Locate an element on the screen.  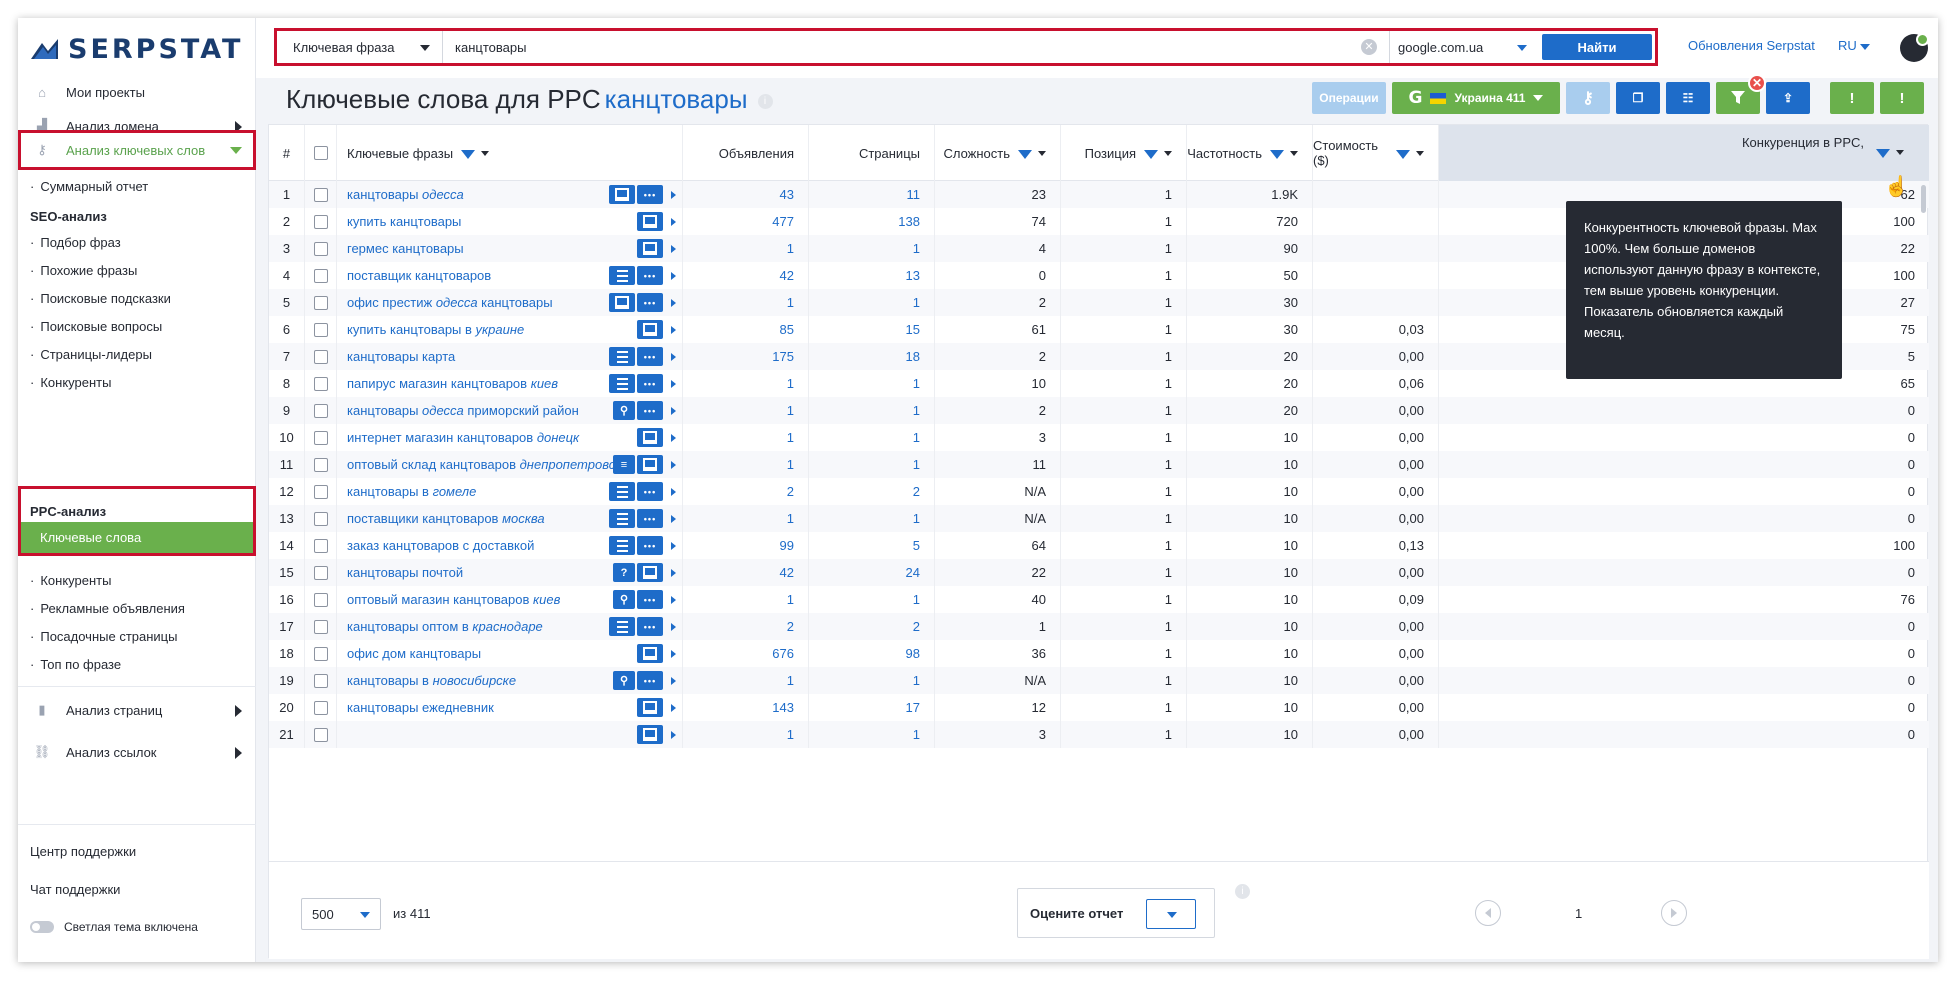
region-select-button: G Украина 411 is located at coordinates (1476, 98).